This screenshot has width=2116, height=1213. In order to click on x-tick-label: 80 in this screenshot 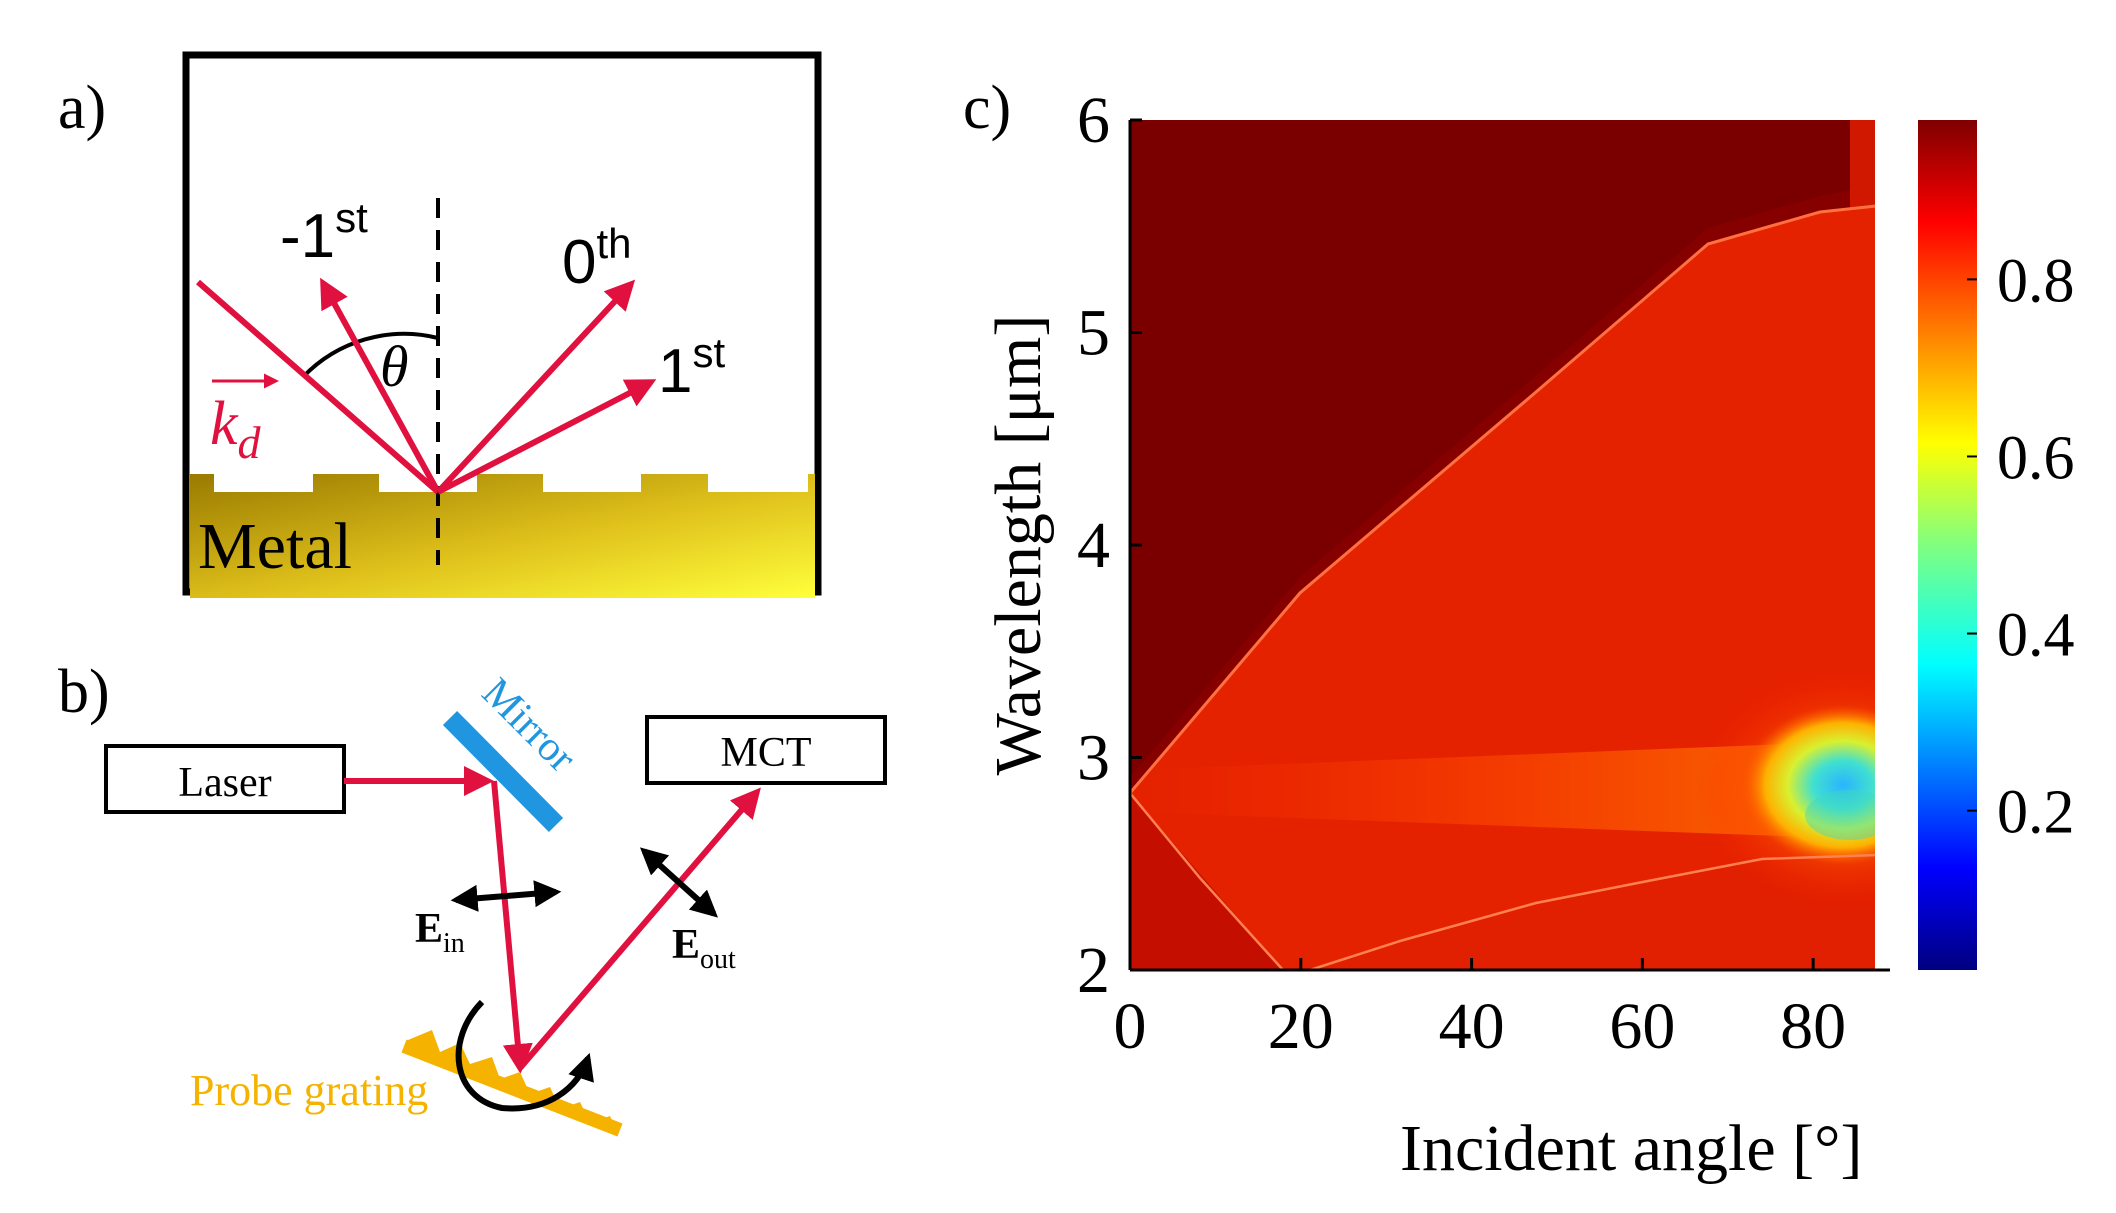, I will do `click(1813, 1026)`.